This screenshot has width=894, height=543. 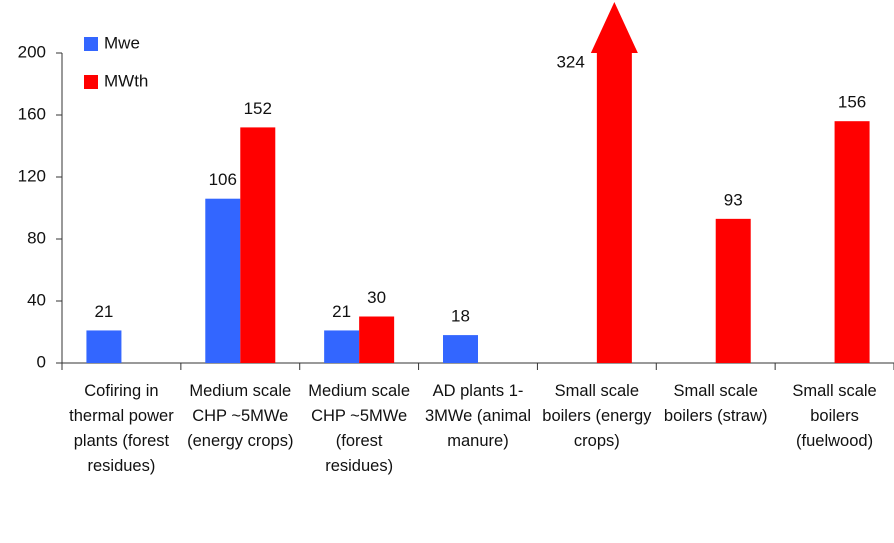 I want to click on value-label: 152, so click(x=258, y=108).